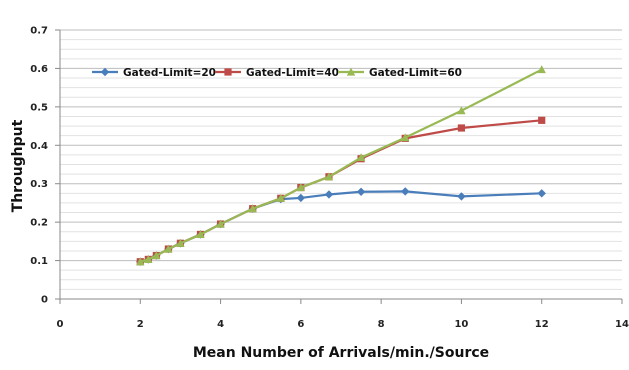  I want to click on y-tick-label: 0.3, so click(39, 184).